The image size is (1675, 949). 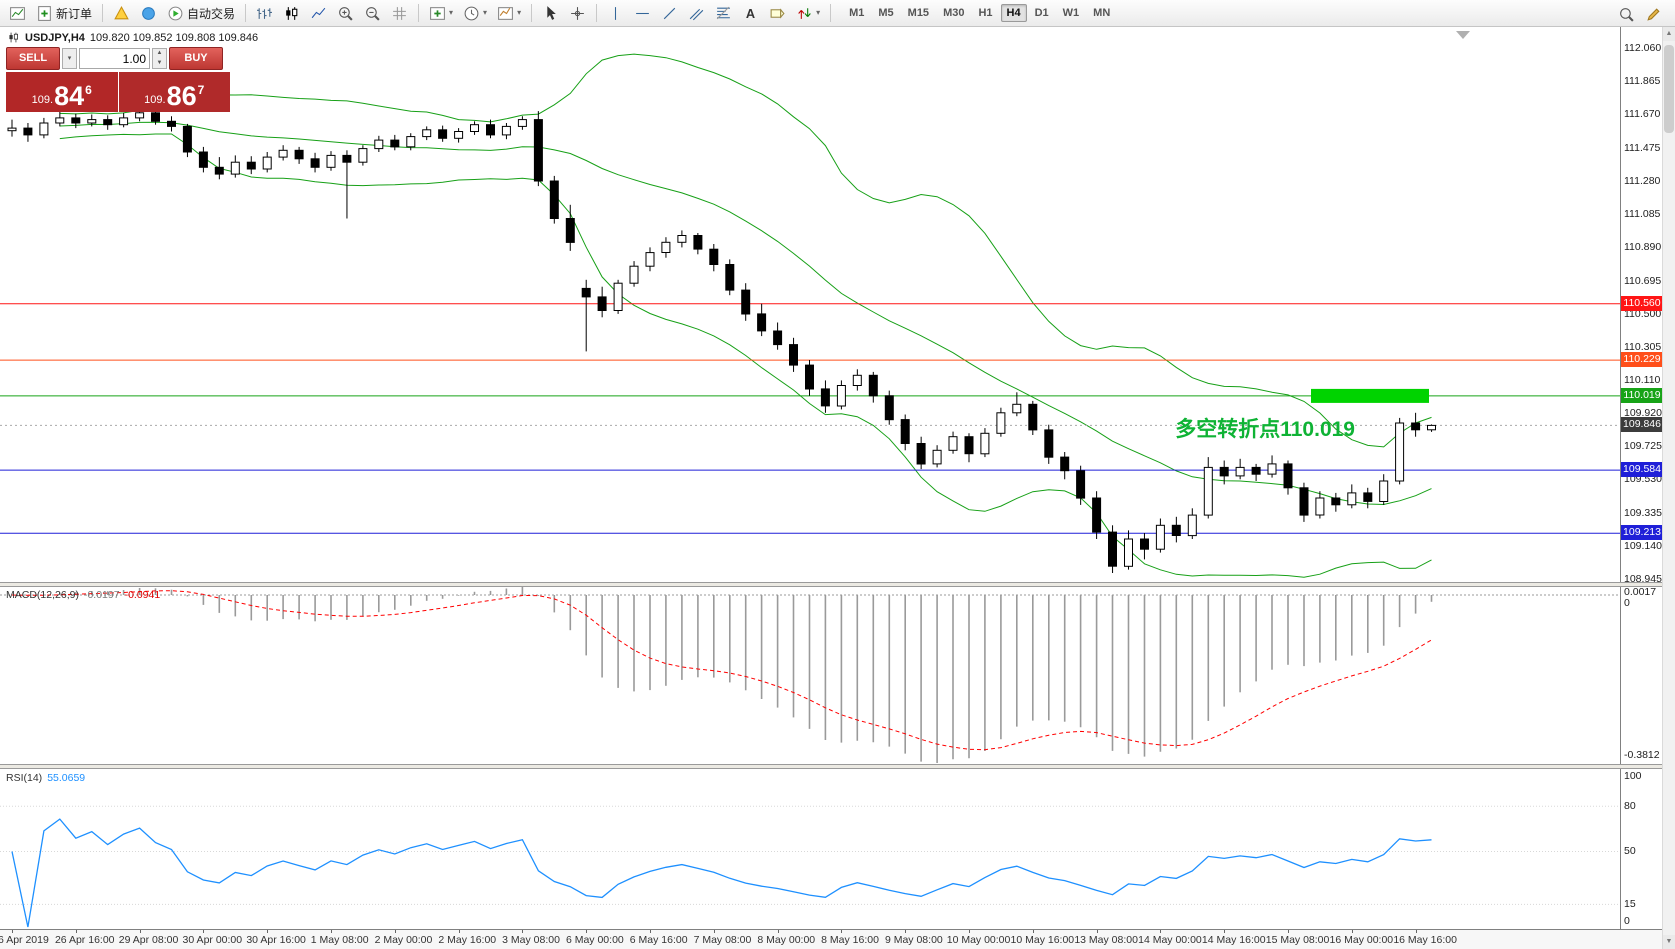 I want to click on time-label: 26 Apr 16:00, so click(x=84, y=940).